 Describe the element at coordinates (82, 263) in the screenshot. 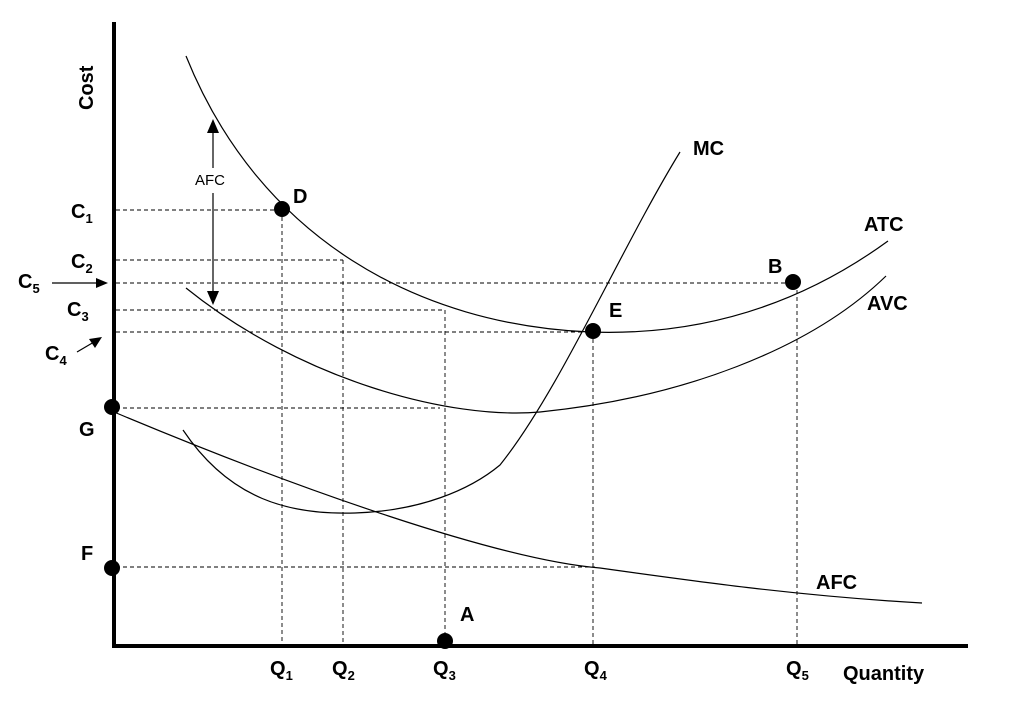

I see `y-tick-c2: C2` at that location.